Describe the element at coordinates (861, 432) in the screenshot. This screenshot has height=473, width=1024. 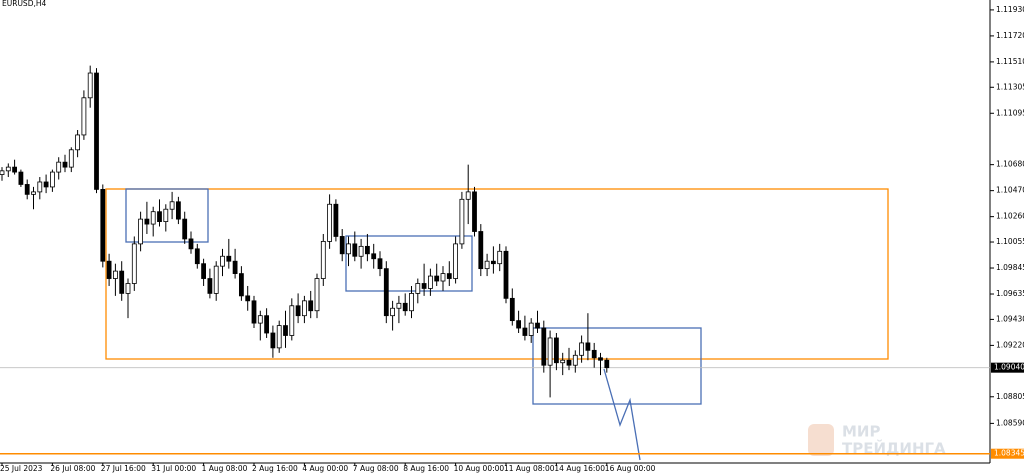
I see `watermark-text: МИР` at that location.